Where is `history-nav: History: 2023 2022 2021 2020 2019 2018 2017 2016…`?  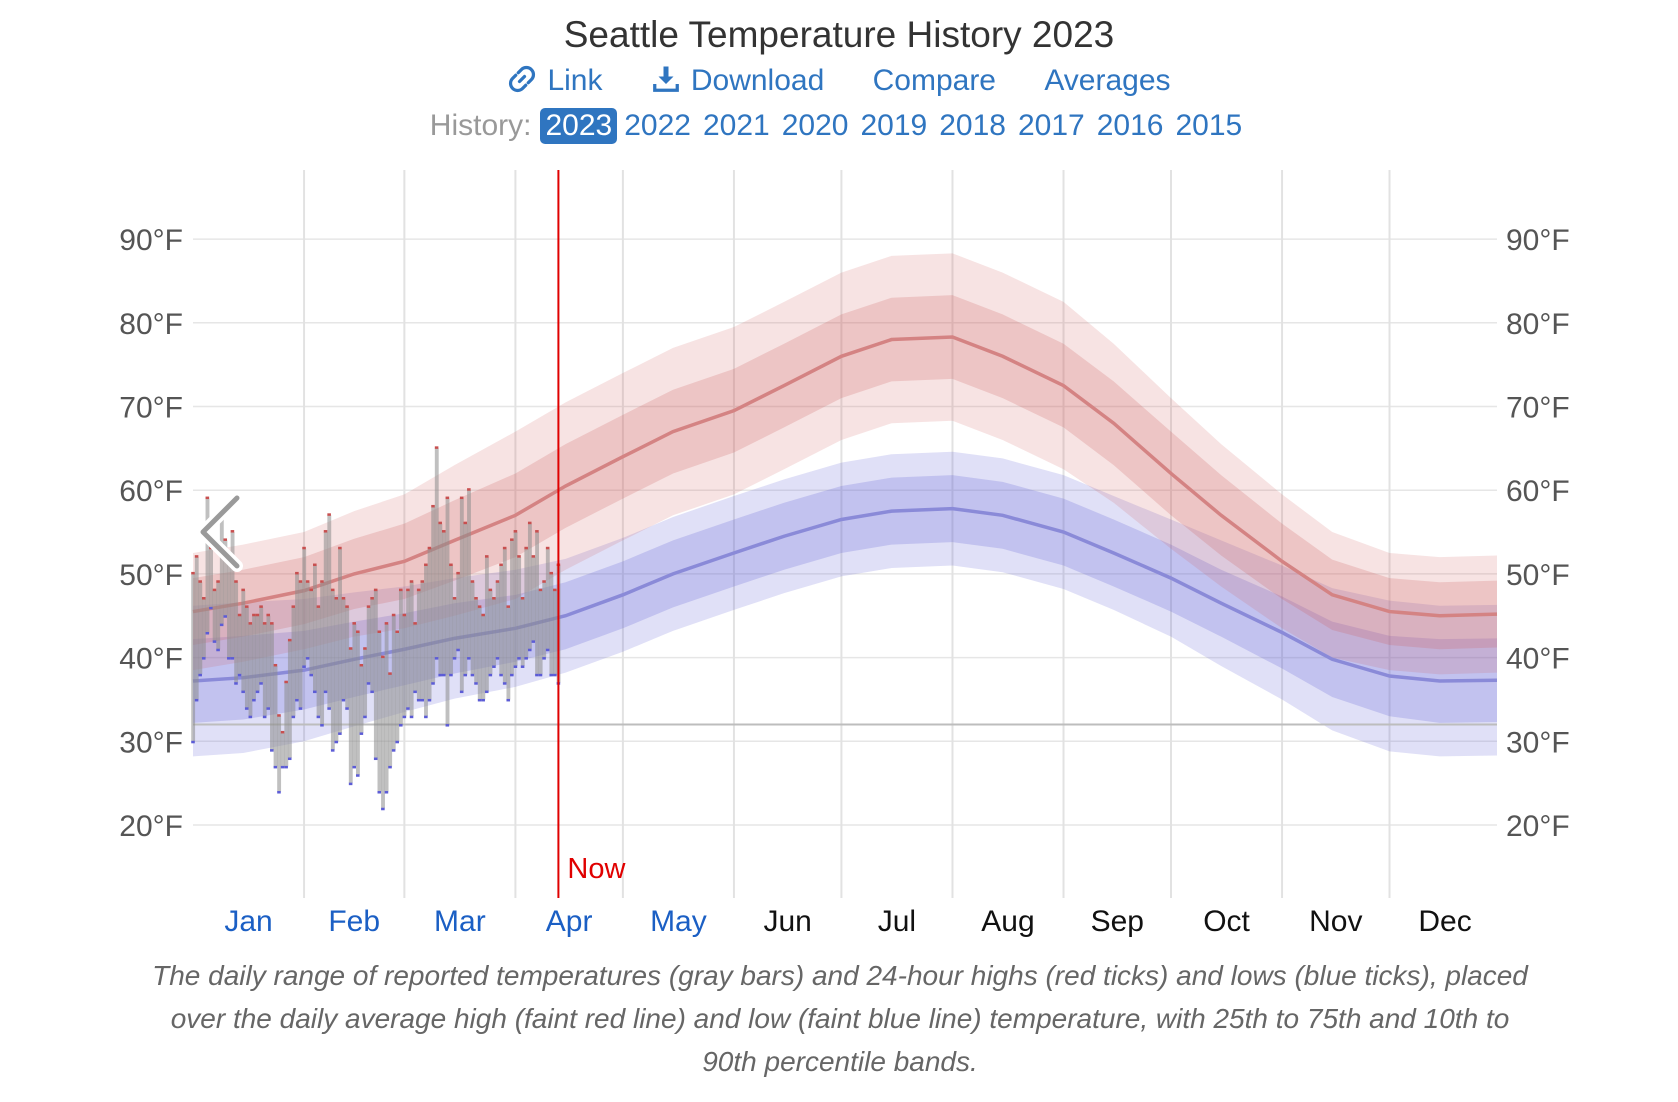 history-nav: History: 2023 2022 2021 2020 2019 2018 2017 2016… is located at coordinates (839, 126).